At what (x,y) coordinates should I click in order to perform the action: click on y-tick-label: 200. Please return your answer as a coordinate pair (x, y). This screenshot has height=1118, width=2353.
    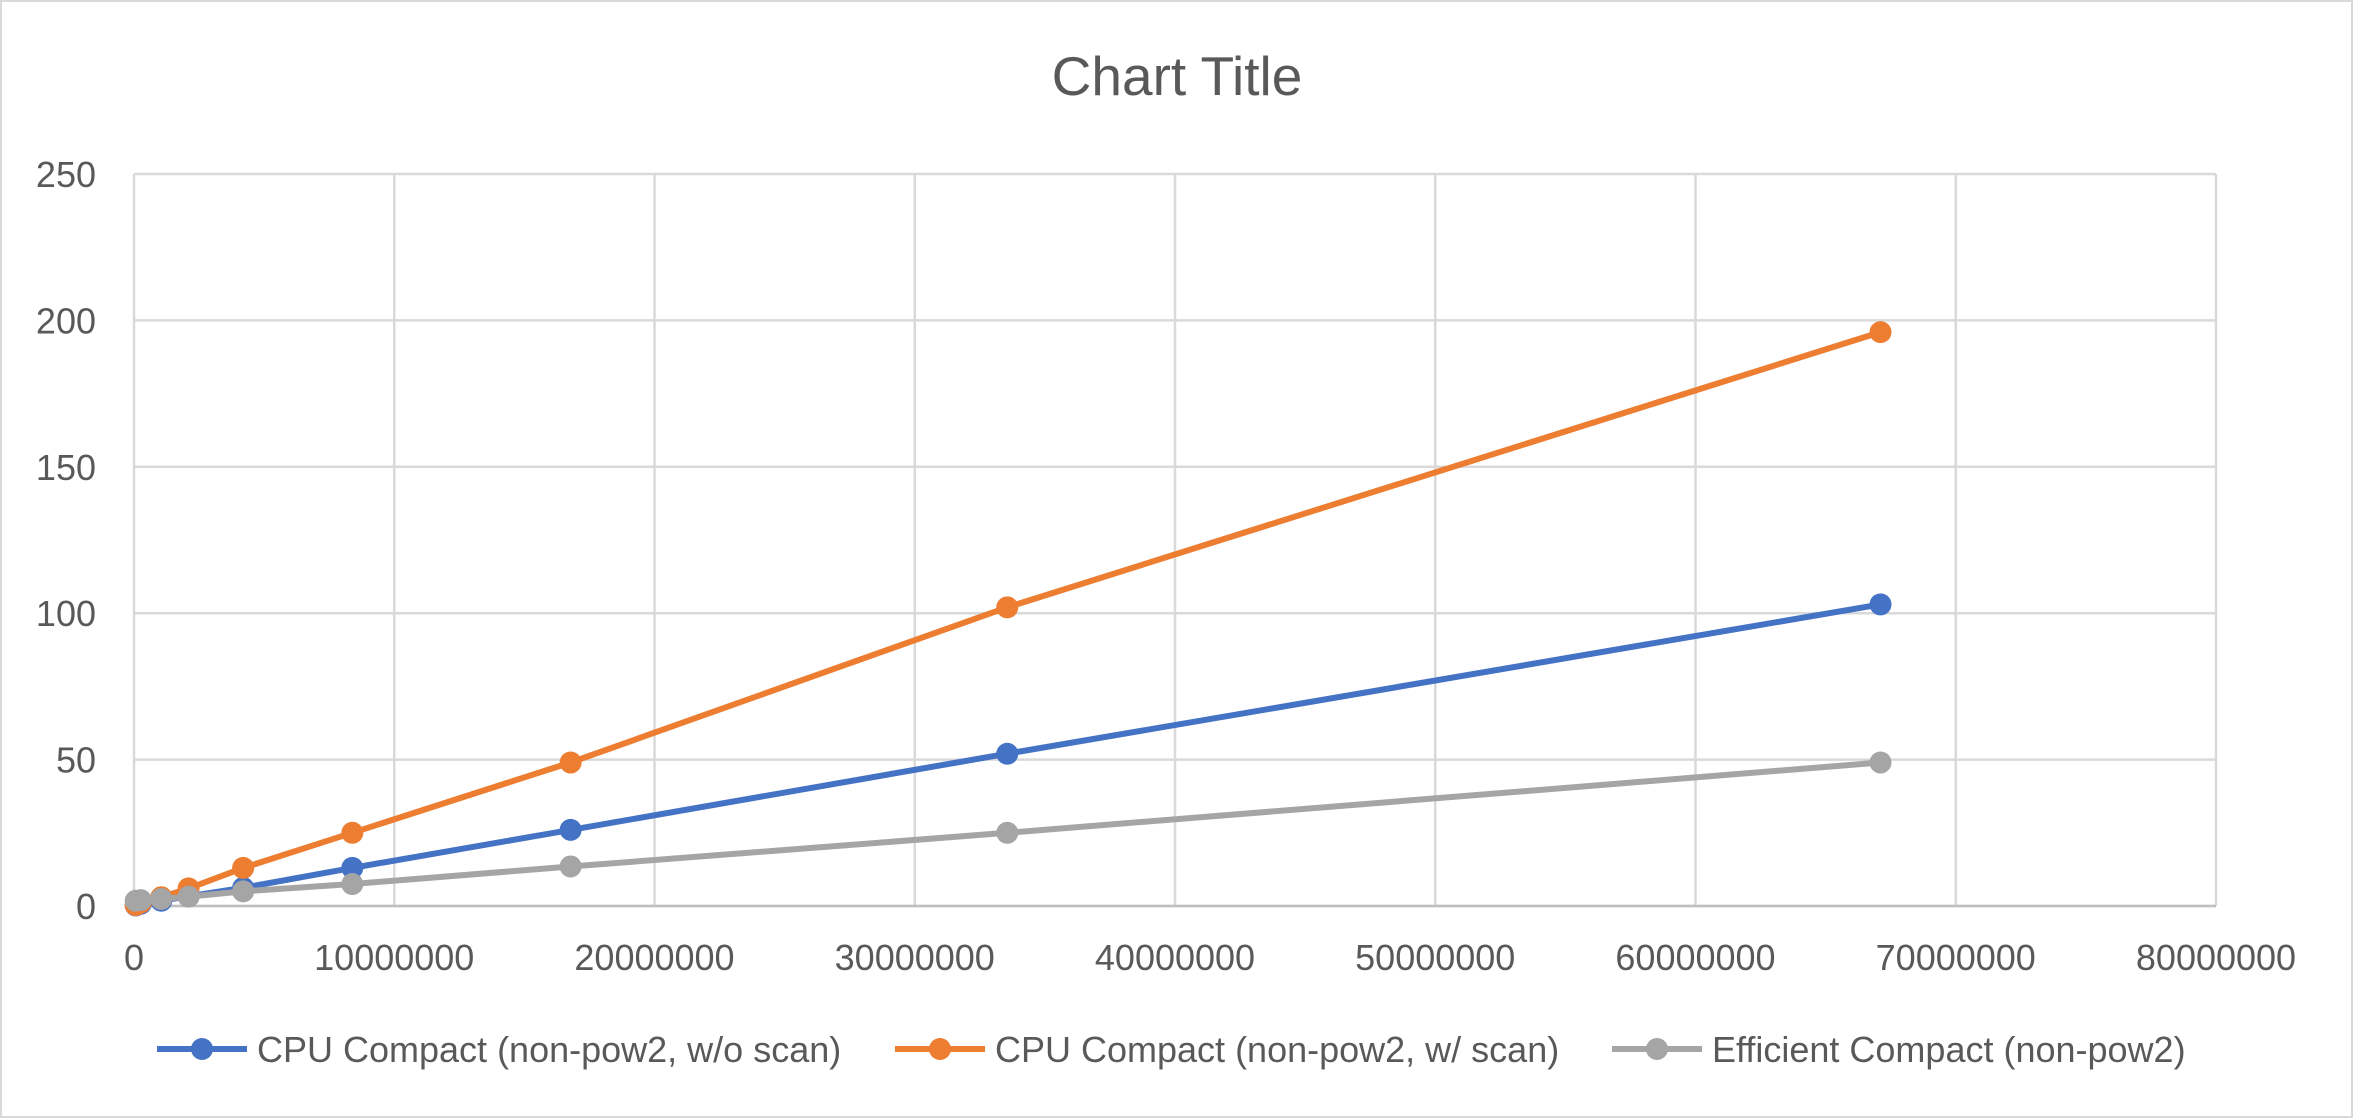
    Looking at the image, I should click on (66, 320).